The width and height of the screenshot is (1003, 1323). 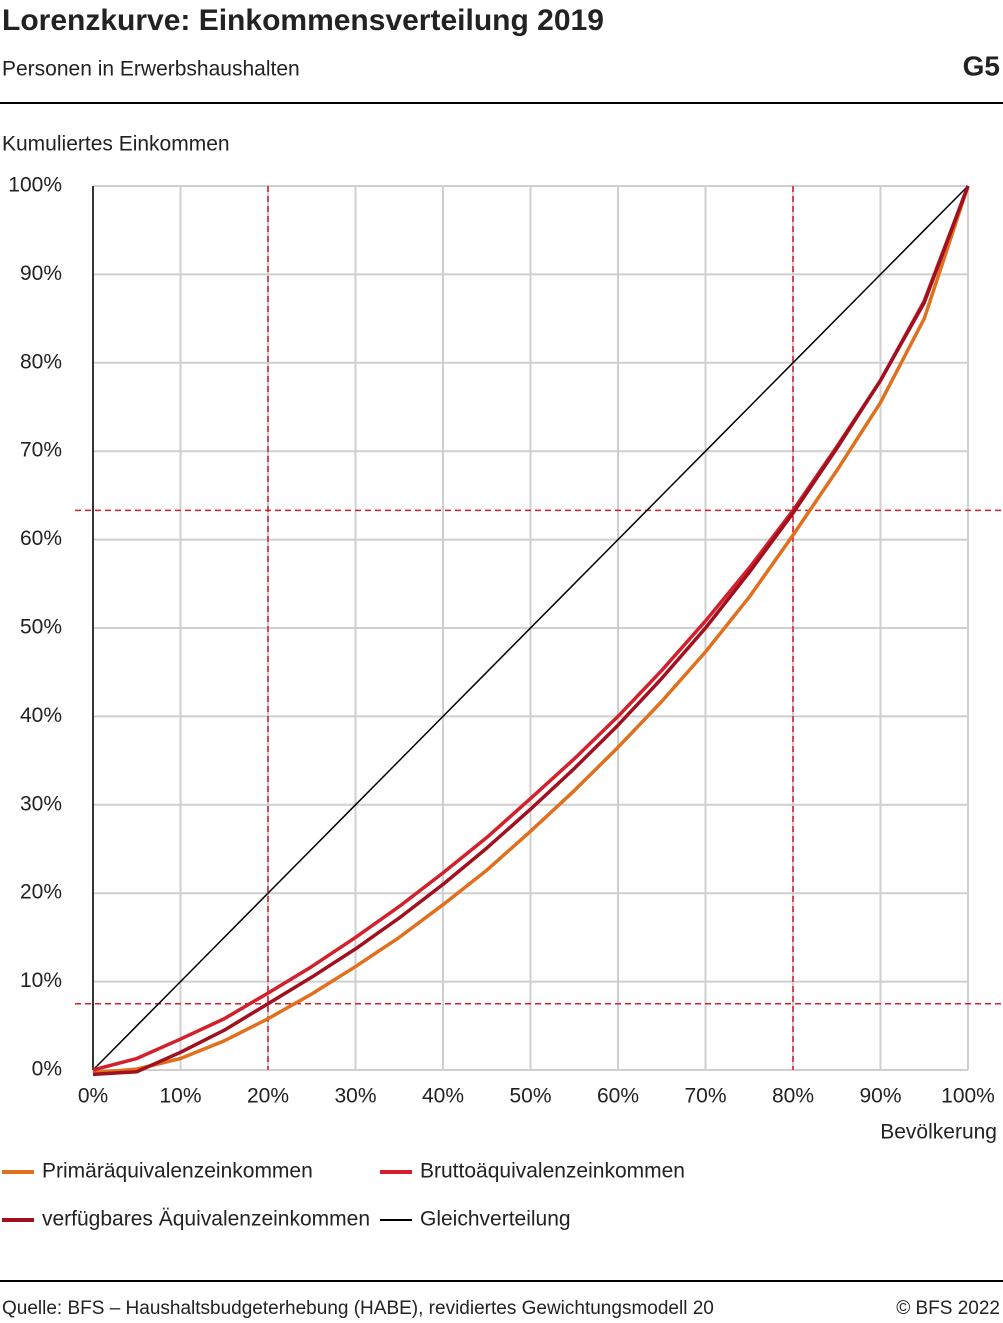 I want to click on legend-label: Gleichverteilung, so click(x=495, y=1219).